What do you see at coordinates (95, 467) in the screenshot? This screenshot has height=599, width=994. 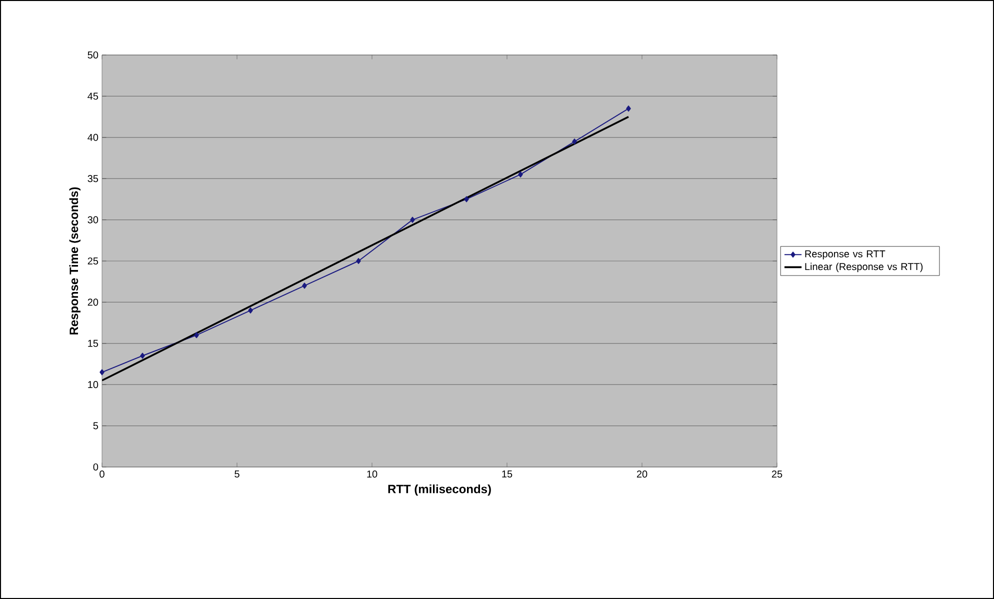 I see `y-tick-label: 0` at bounding box center [95, 467].